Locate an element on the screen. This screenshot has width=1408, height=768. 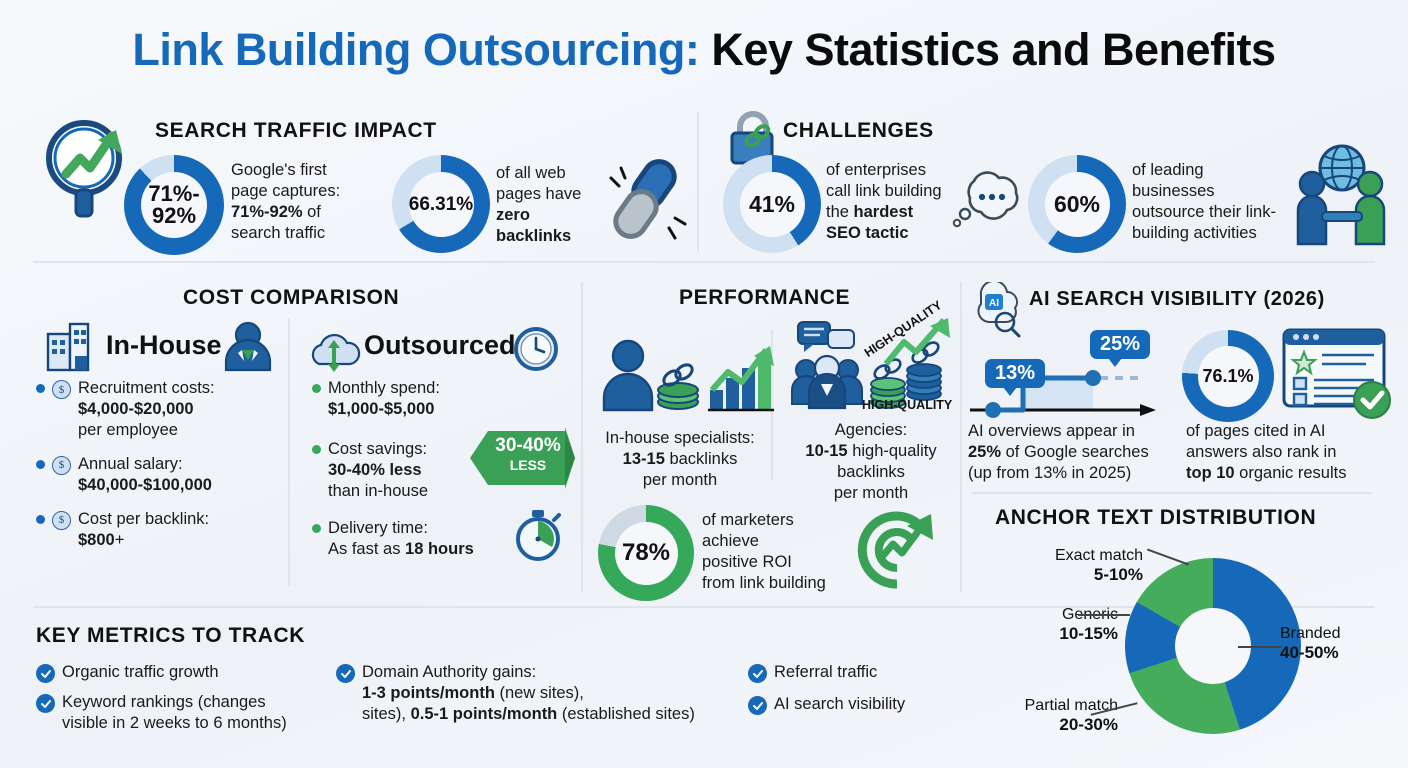
roi-line3: positive ROI is located at coordinates (747, 561).